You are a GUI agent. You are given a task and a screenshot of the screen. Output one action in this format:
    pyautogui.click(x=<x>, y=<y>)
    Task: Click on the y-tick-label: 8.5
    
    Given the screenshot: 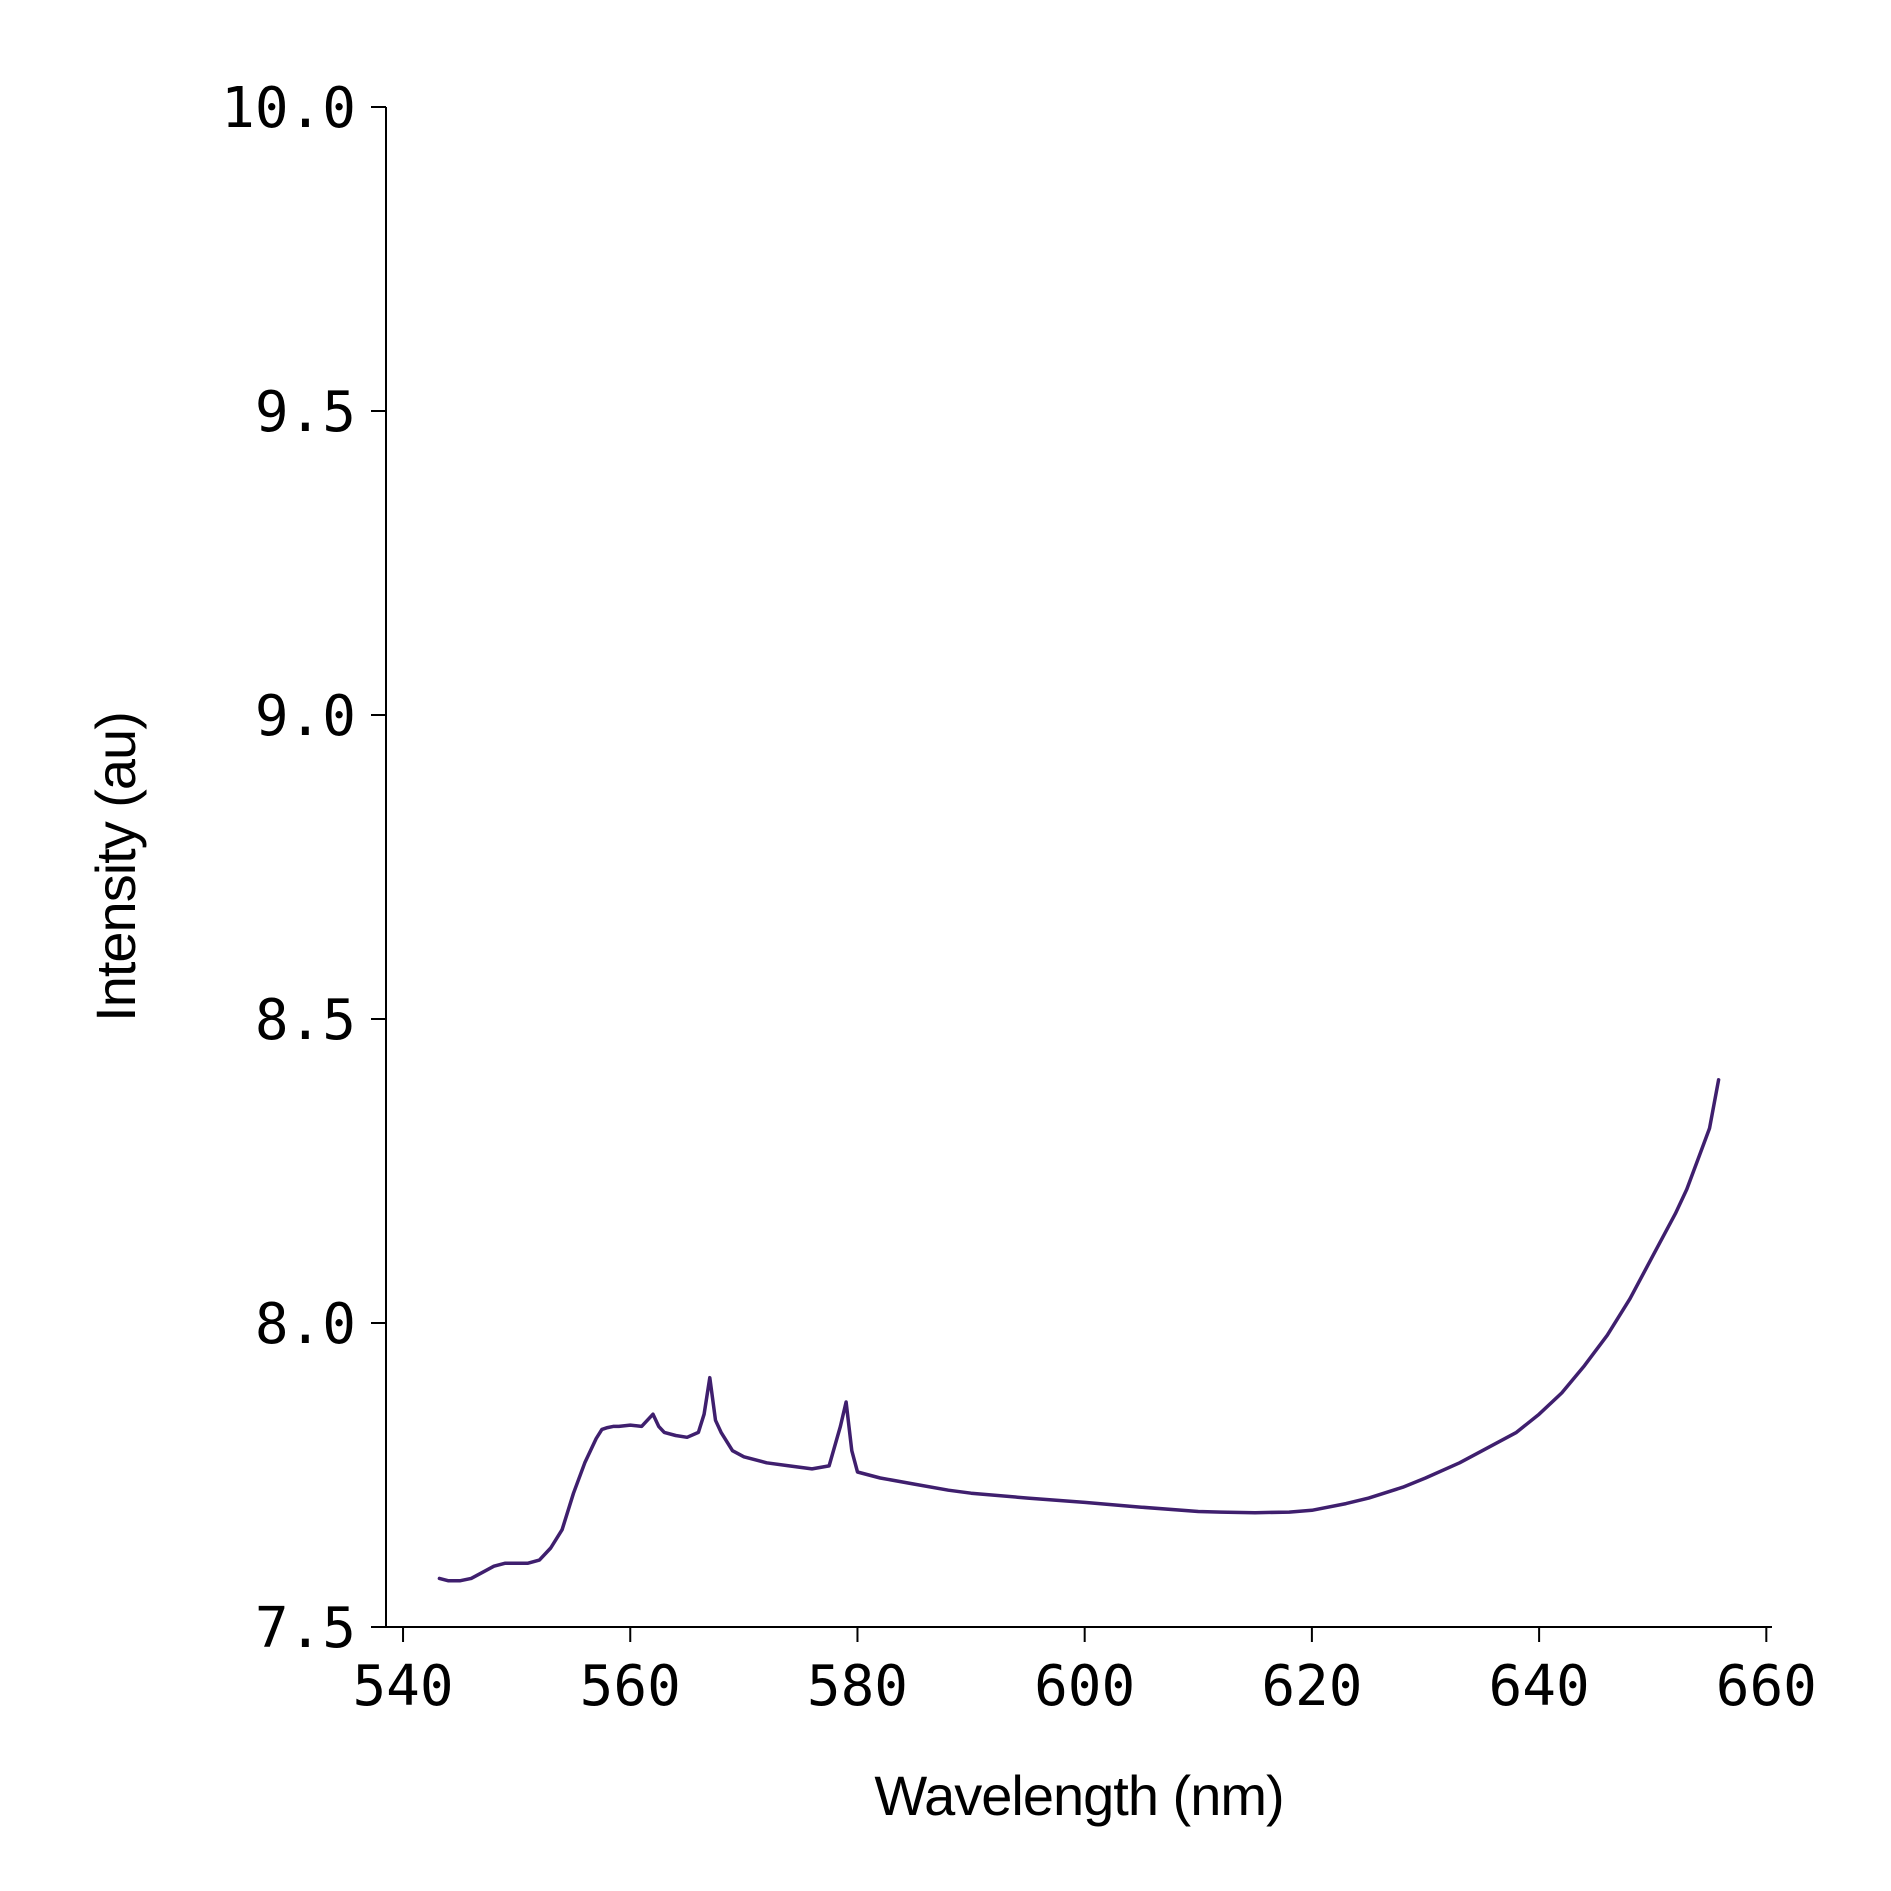 What is the action you would take?
    pyautogui.click(x=305, y=1020)
    